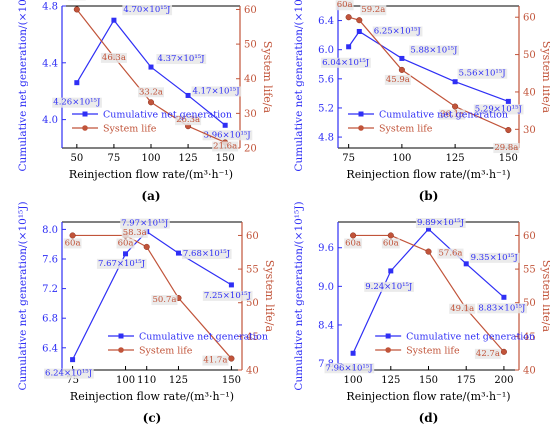 The width and height of the screenshot is (550, 431). I want to click on y-tick-label-left: 9.6, so click(326, 248).